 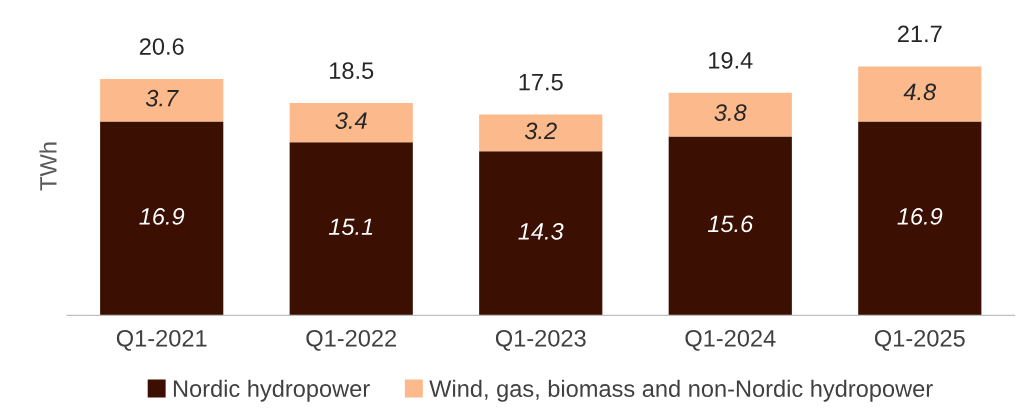 What do you see at coordinates (351, 340) in the screenshot?
I see `x-tick-label: Q1-2022` at bounding box center [351, 340].